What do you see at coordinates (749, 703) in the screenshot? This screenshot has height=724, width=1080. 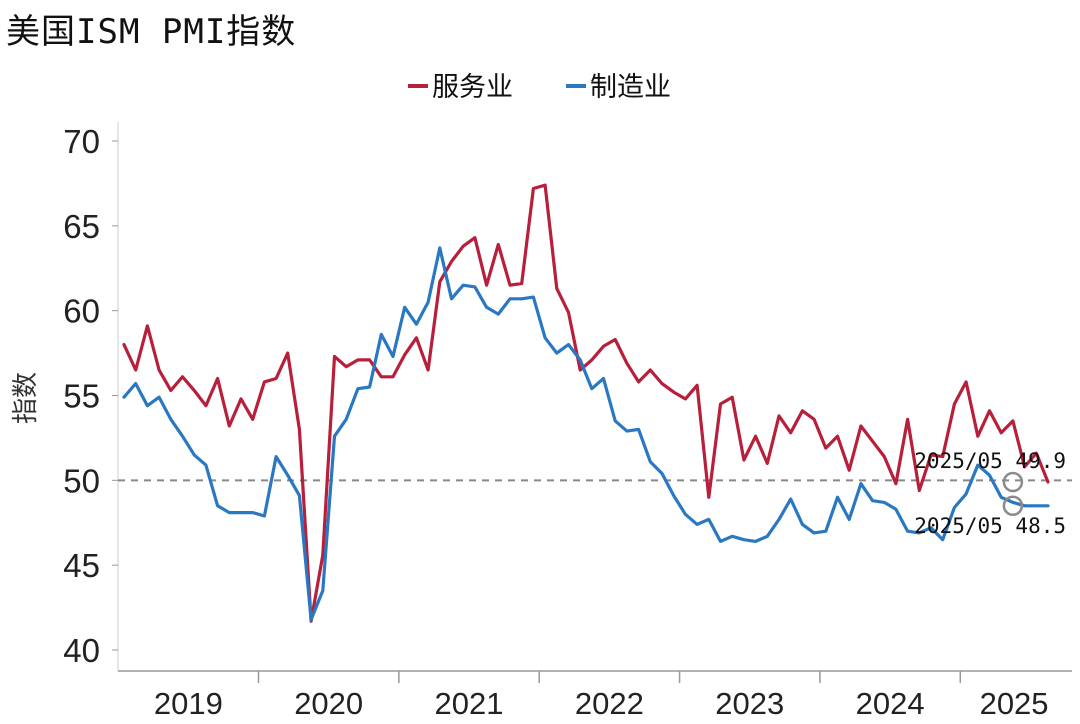 I see `x-tick-label: 2023` at bounding box center [749, 703].